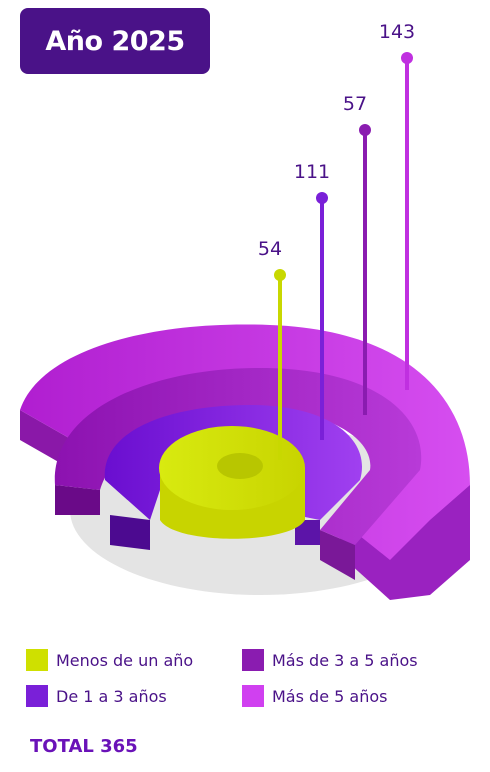  I want to click on legend-item: De 1 a 3 años, so click(134, 696).